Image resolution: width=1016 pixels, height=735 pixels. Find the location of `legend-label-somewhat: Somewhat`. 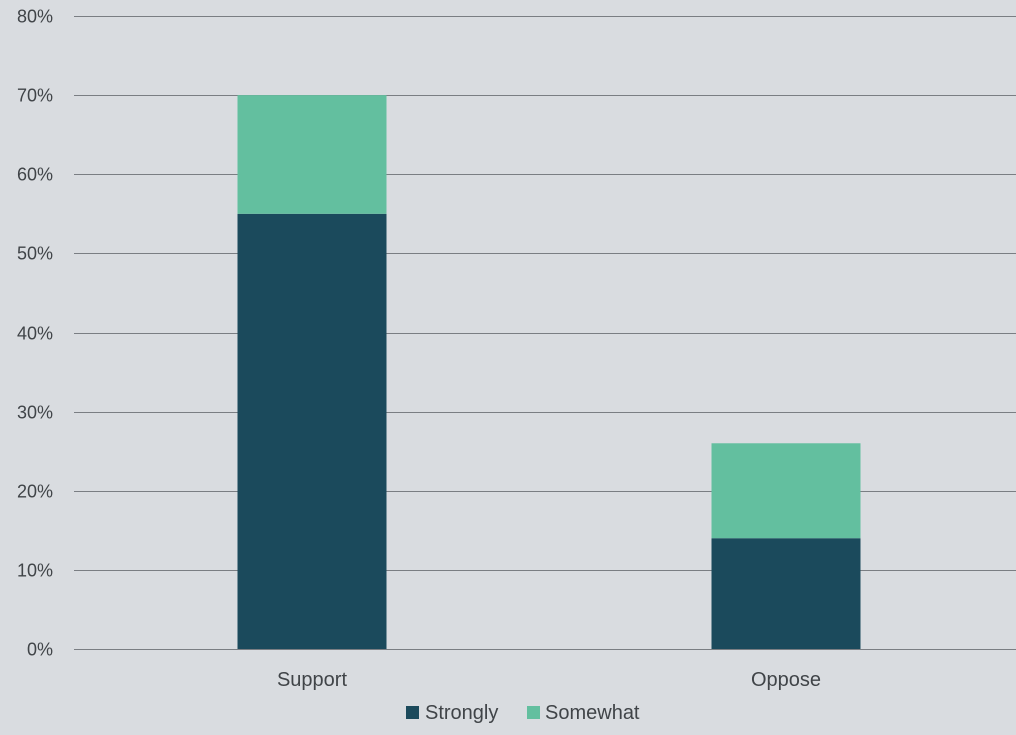

legend-label-somewhat: Somewhat is located at coordinates (592, 713).